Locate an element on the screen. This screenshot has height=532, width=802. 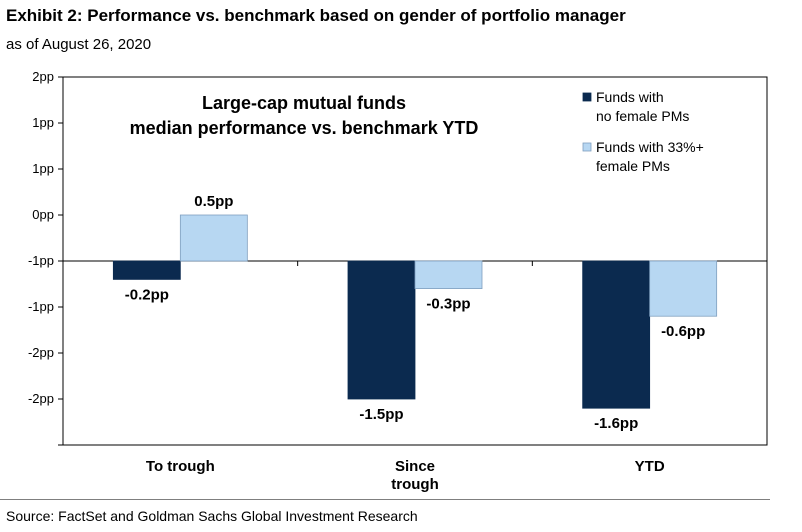
source-divider is located at coordinates (385, 499).